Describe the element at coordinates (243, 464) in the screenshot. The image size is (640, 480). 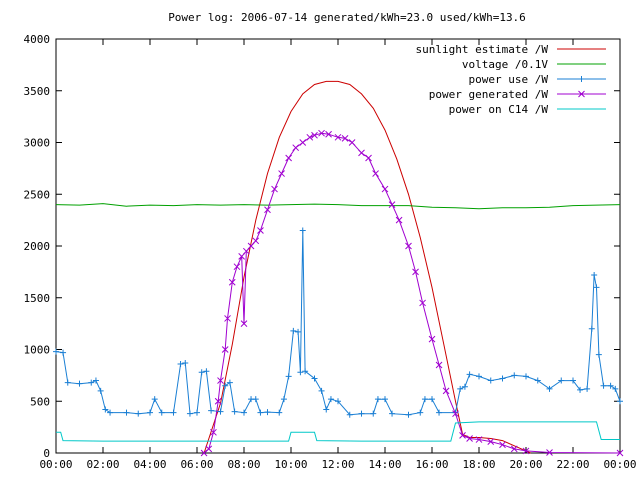
I see `x-tick-label: 08:00` at that location.